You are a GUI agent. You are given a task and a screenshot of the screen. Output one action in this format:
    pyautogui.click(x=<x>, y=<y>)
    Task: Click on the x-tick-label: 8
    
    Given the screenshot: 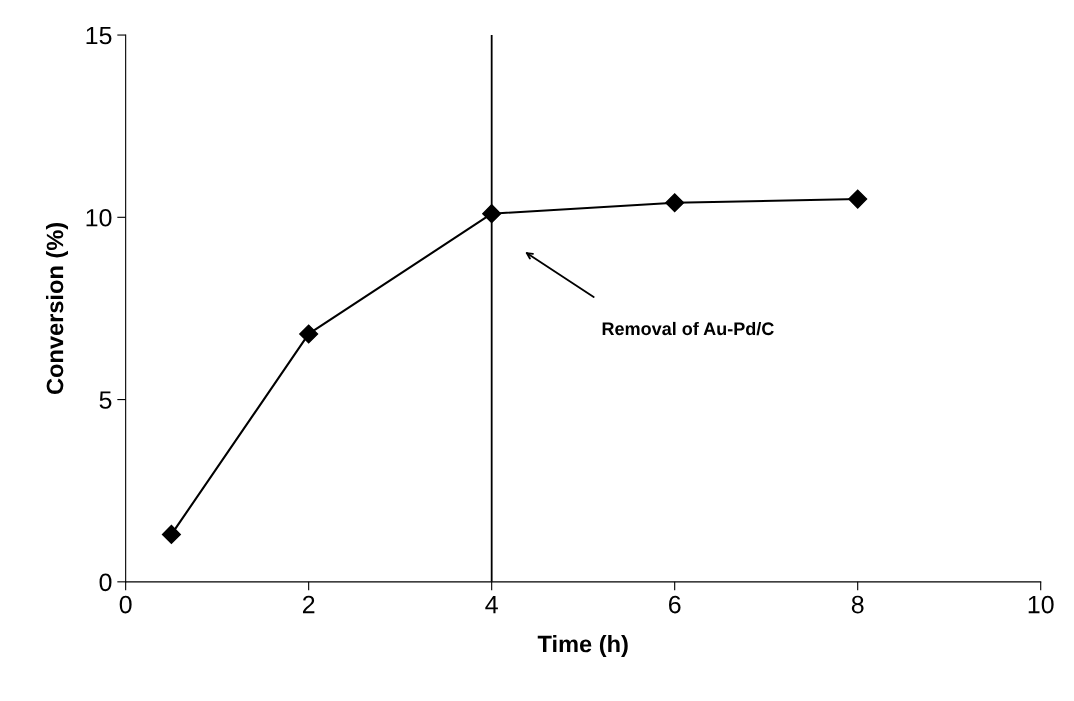 What is the action you would take?
    pyautogui.click(x=857, y=604)
    